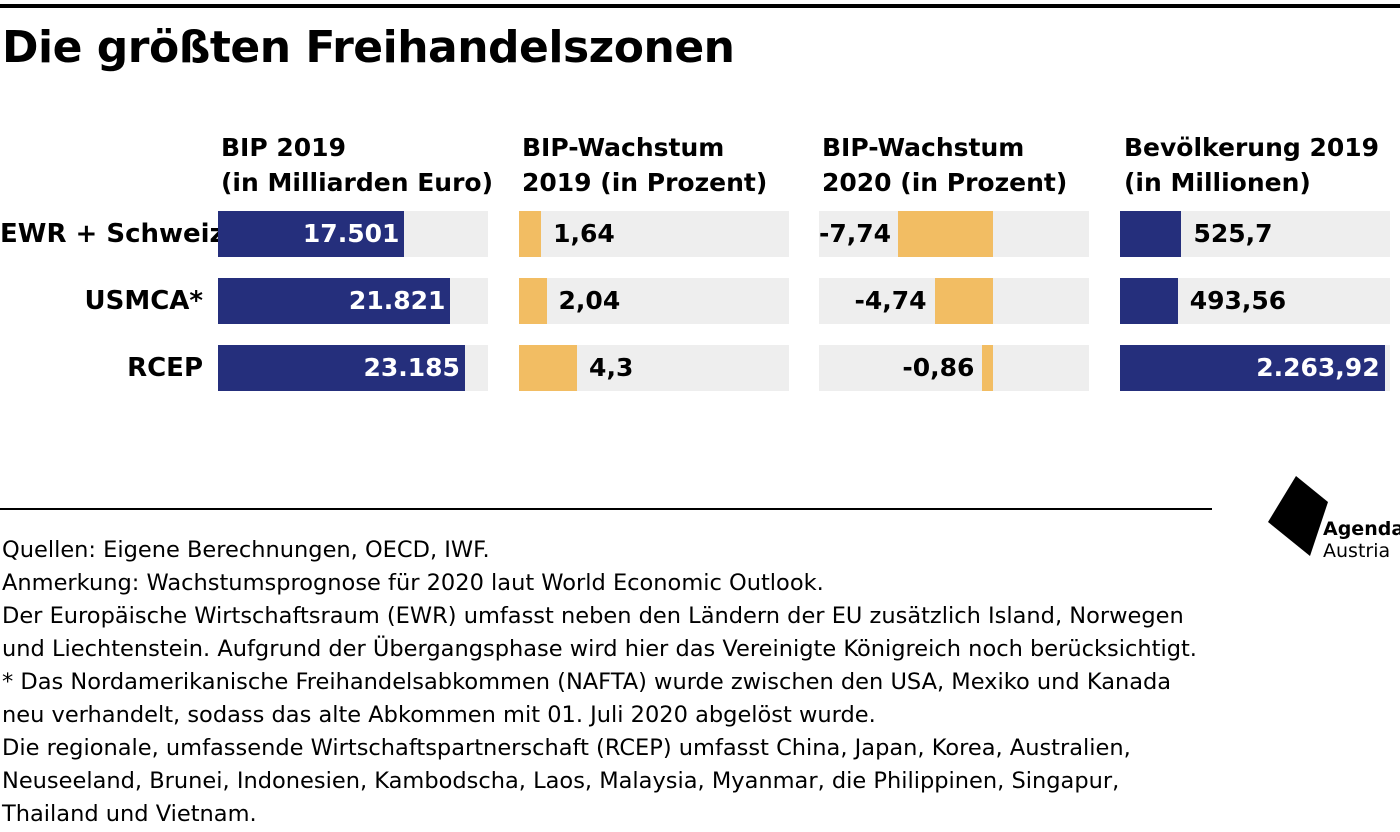 This screenshot has height=832, width=1400. Describe the element at coordinates (165, 368) in the screenshot. I see `row-label: RCEP` at that location.